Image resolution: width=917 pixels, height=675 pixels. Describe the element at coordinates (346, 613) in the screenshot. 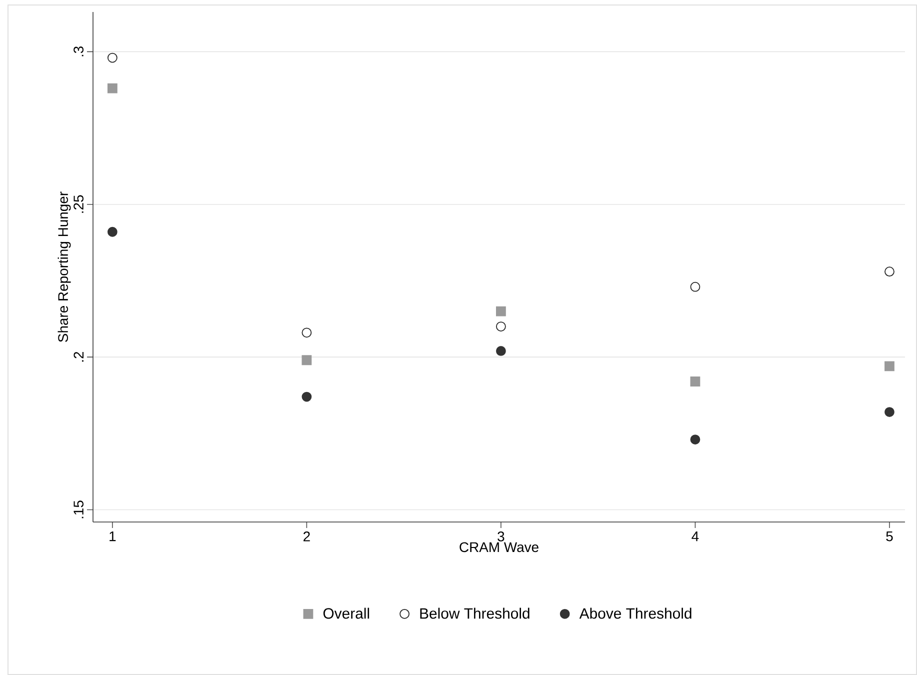

I see `legend-label: Overall` at that location.